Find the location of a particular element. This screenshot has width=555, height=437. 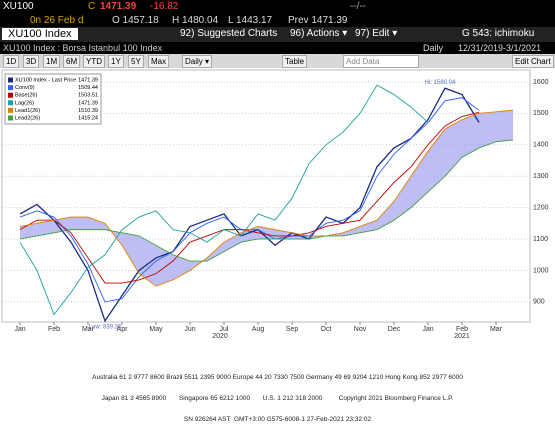

y-tick-label: 1300 is located at coordinates (541, 176).